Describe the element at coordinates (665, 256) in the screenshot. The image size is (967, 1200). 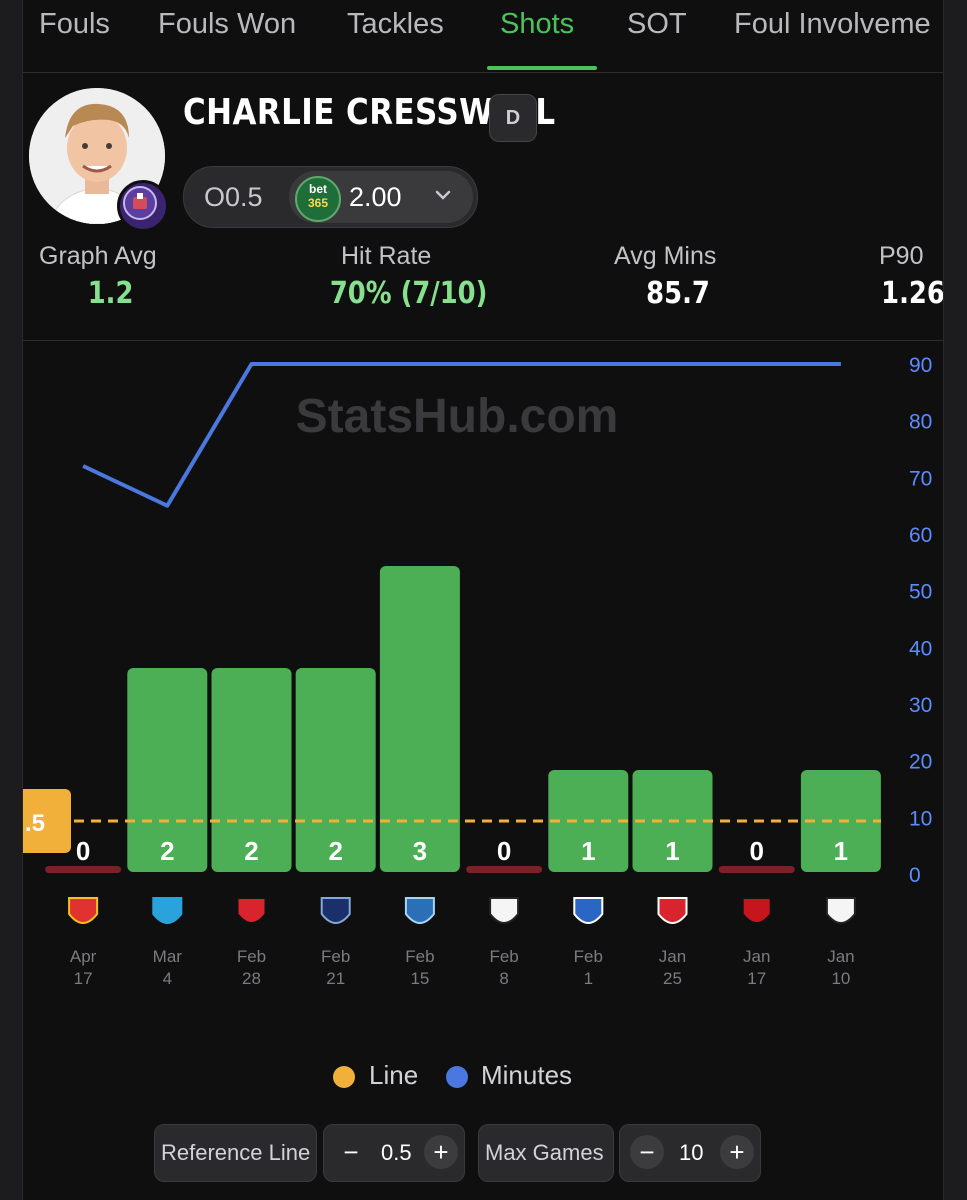
I see `avg-mins-label: Avg Mins` at that location.